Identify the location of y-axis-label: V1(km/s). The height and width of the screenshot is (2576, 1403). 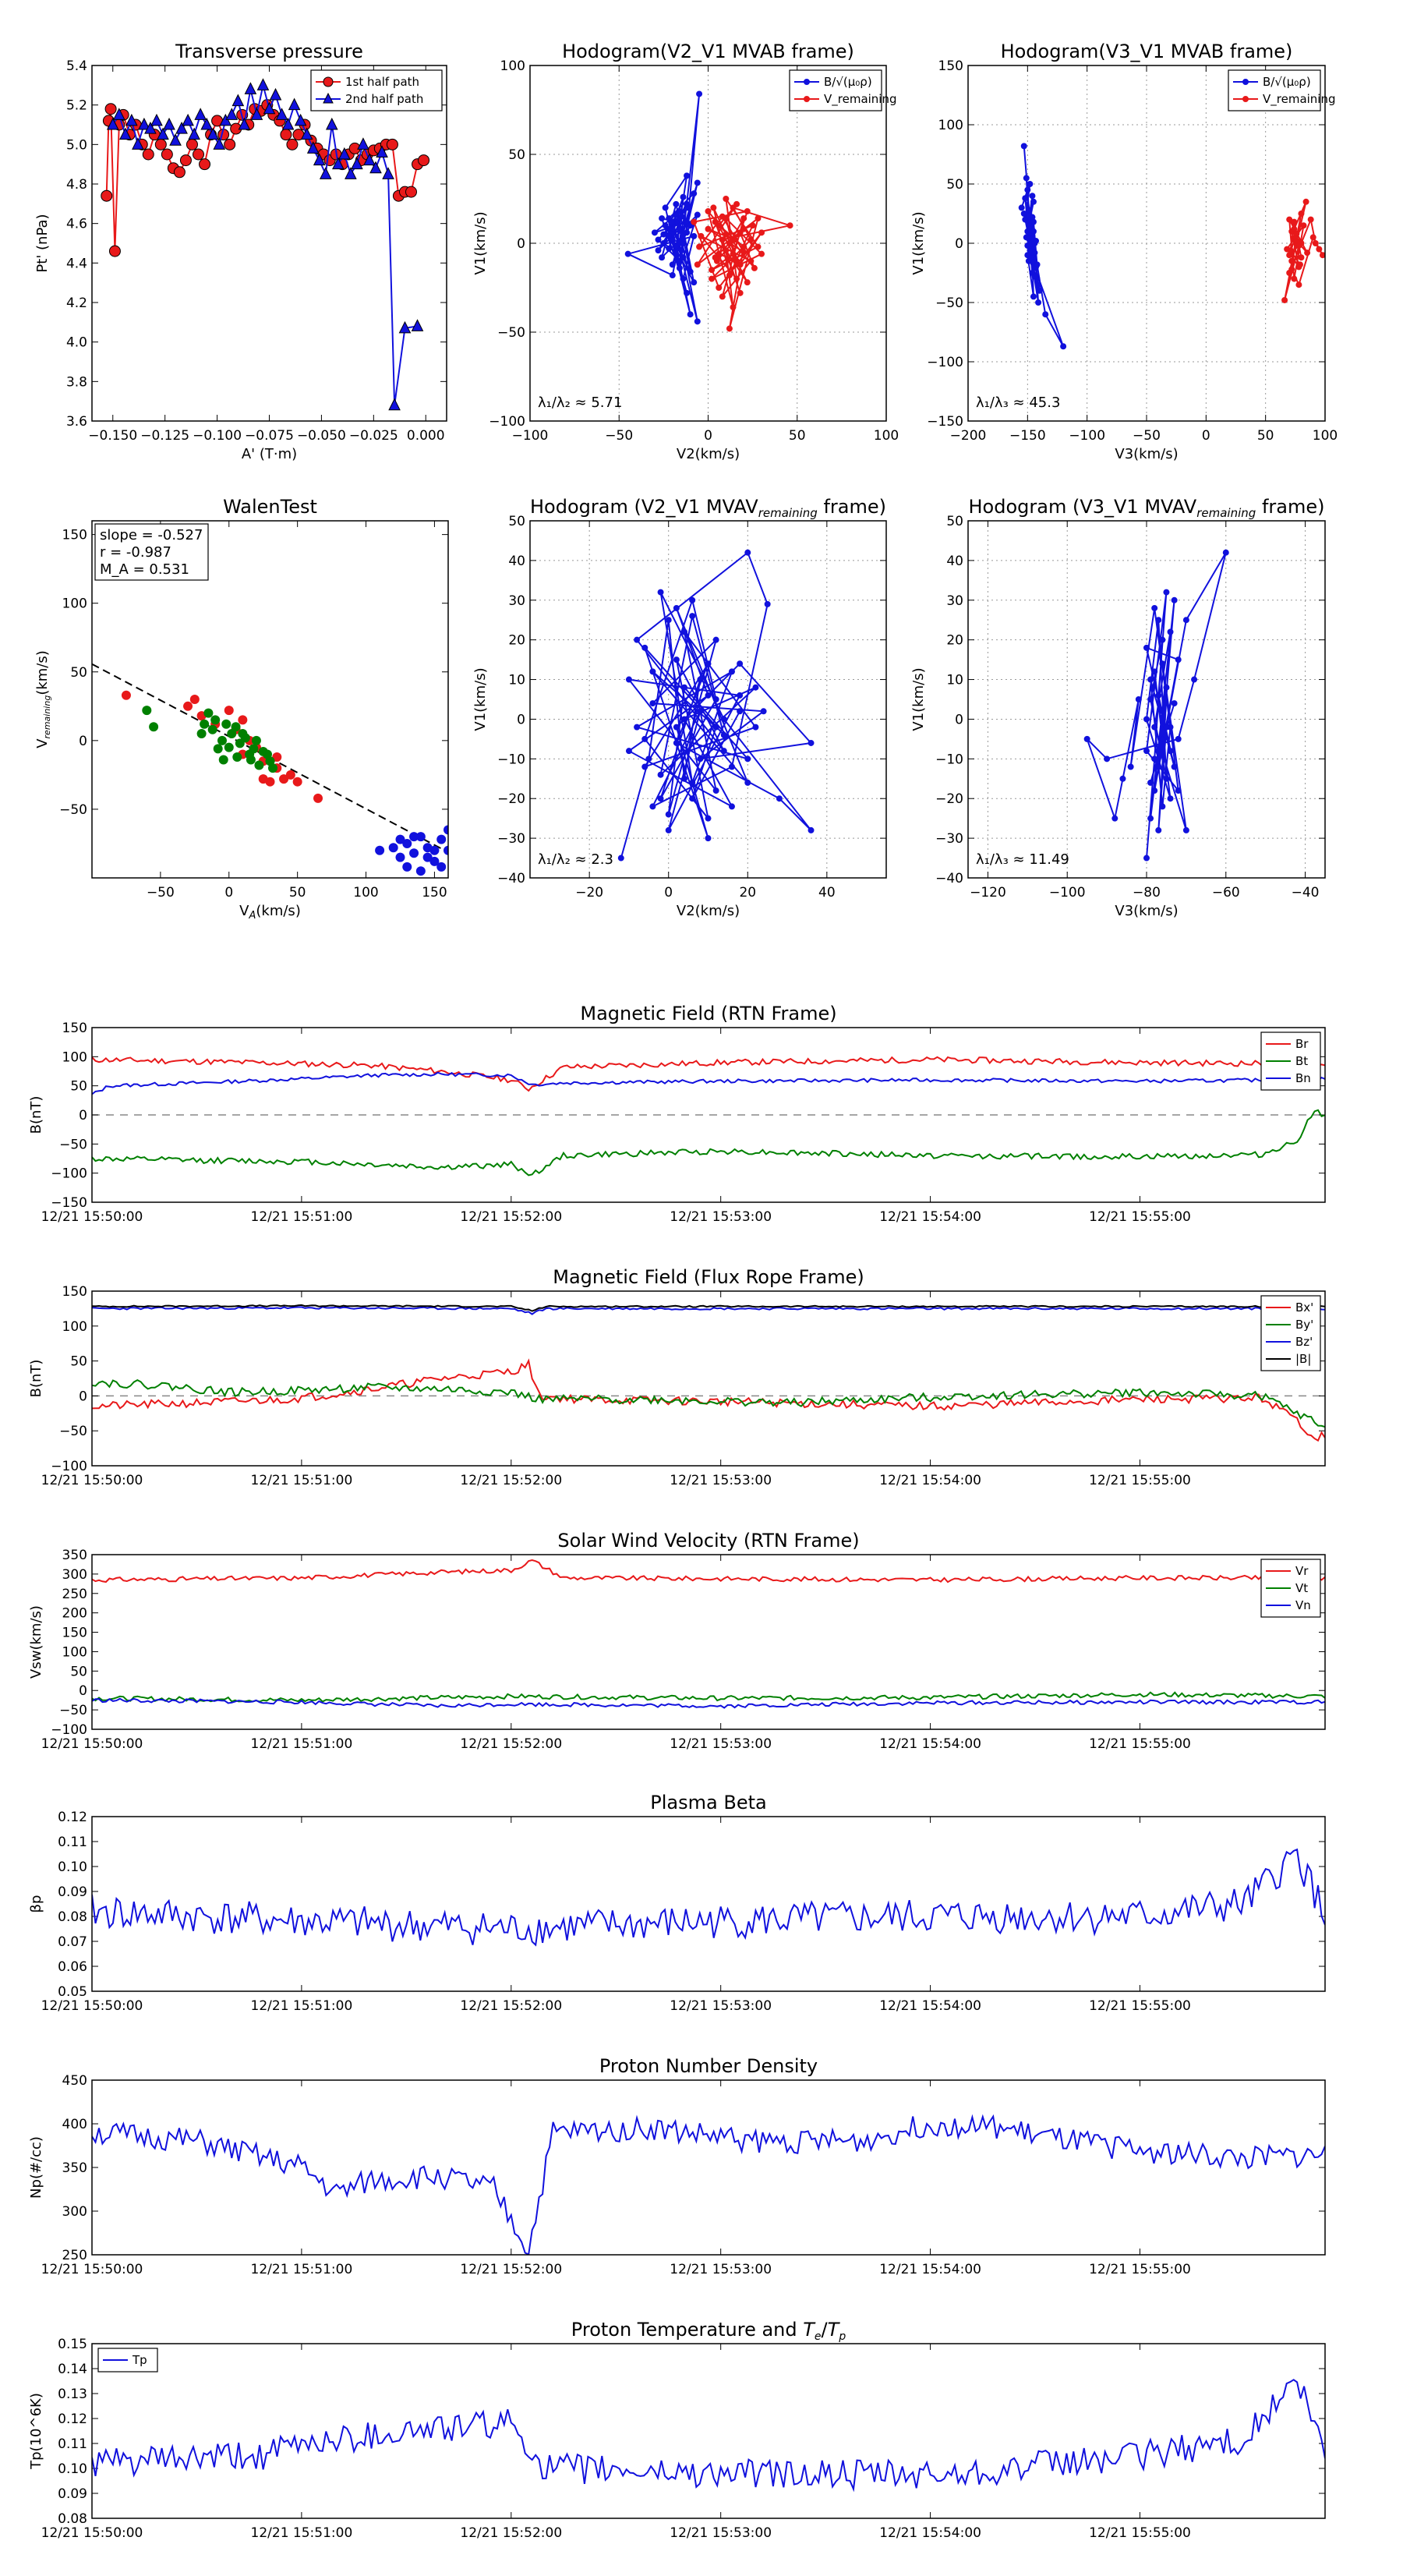
(480, 699).